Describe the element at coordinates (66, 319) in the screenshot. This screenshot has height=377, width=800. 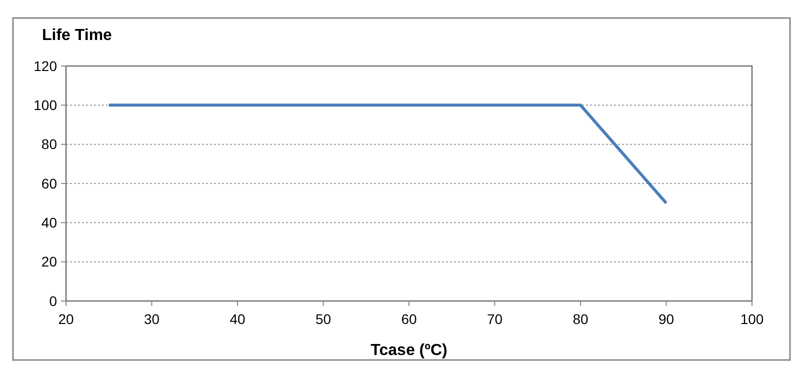
I see `x-tick-label: 20` at that location.